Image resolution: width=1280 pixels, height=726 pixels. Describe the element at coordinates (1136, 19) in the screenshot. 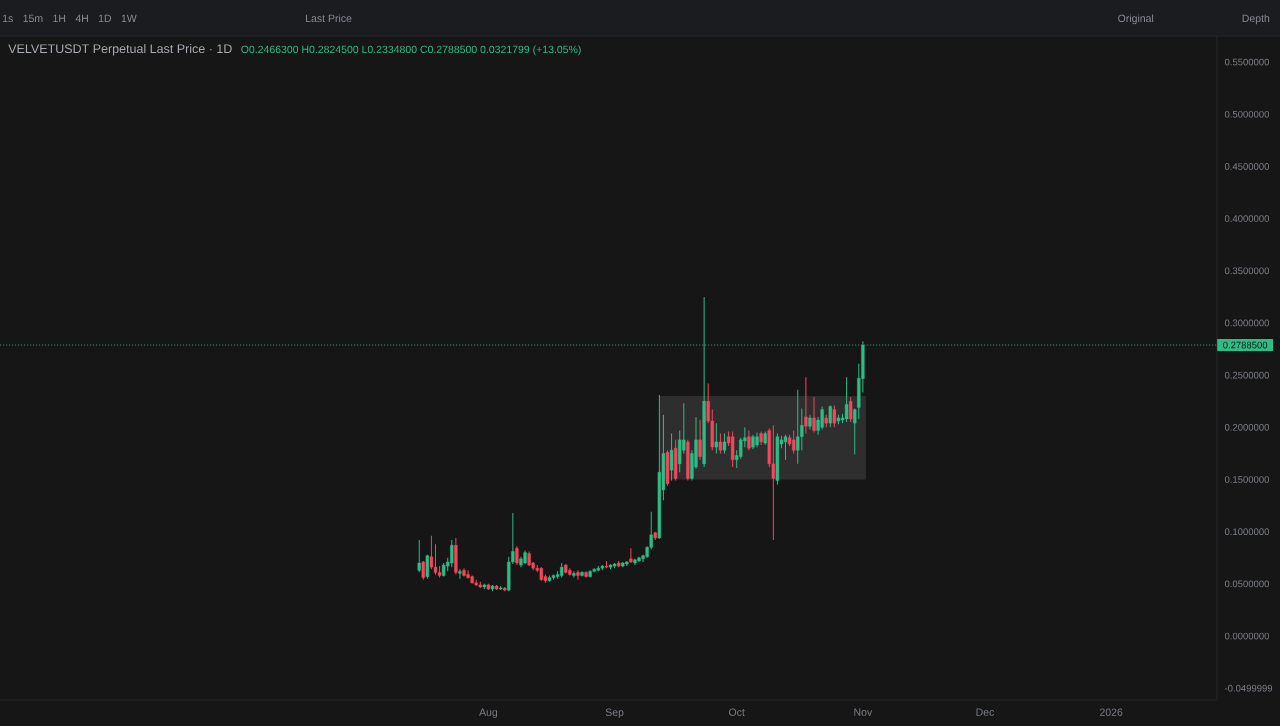

I see `text: Original` at that location.